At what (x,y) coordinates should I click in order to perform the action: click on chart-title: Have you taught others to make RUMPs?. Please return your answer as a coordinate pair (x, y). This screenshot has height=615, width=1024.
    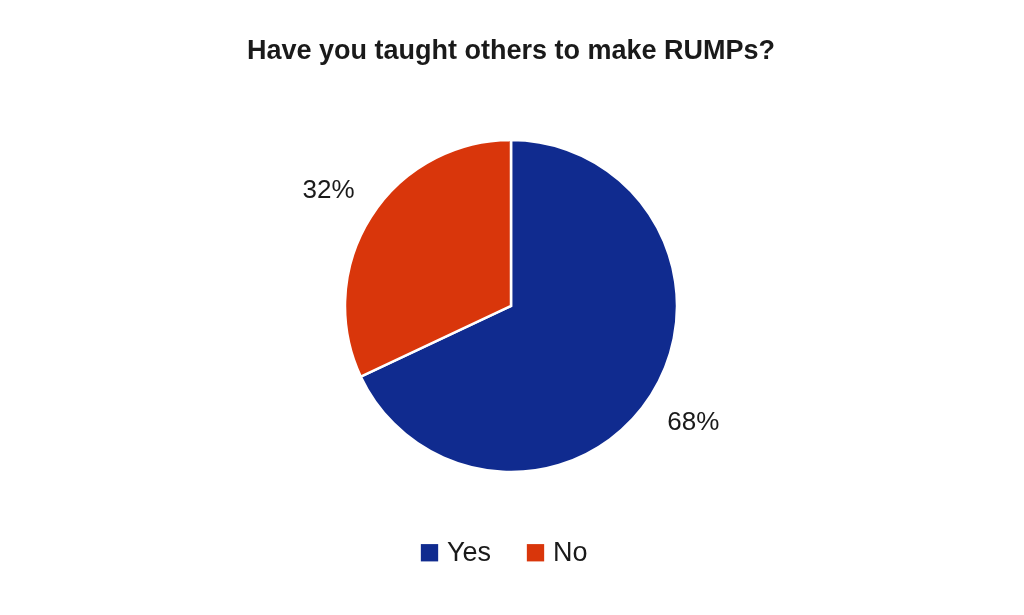
    Looking at the image, I should click on (511, 50).